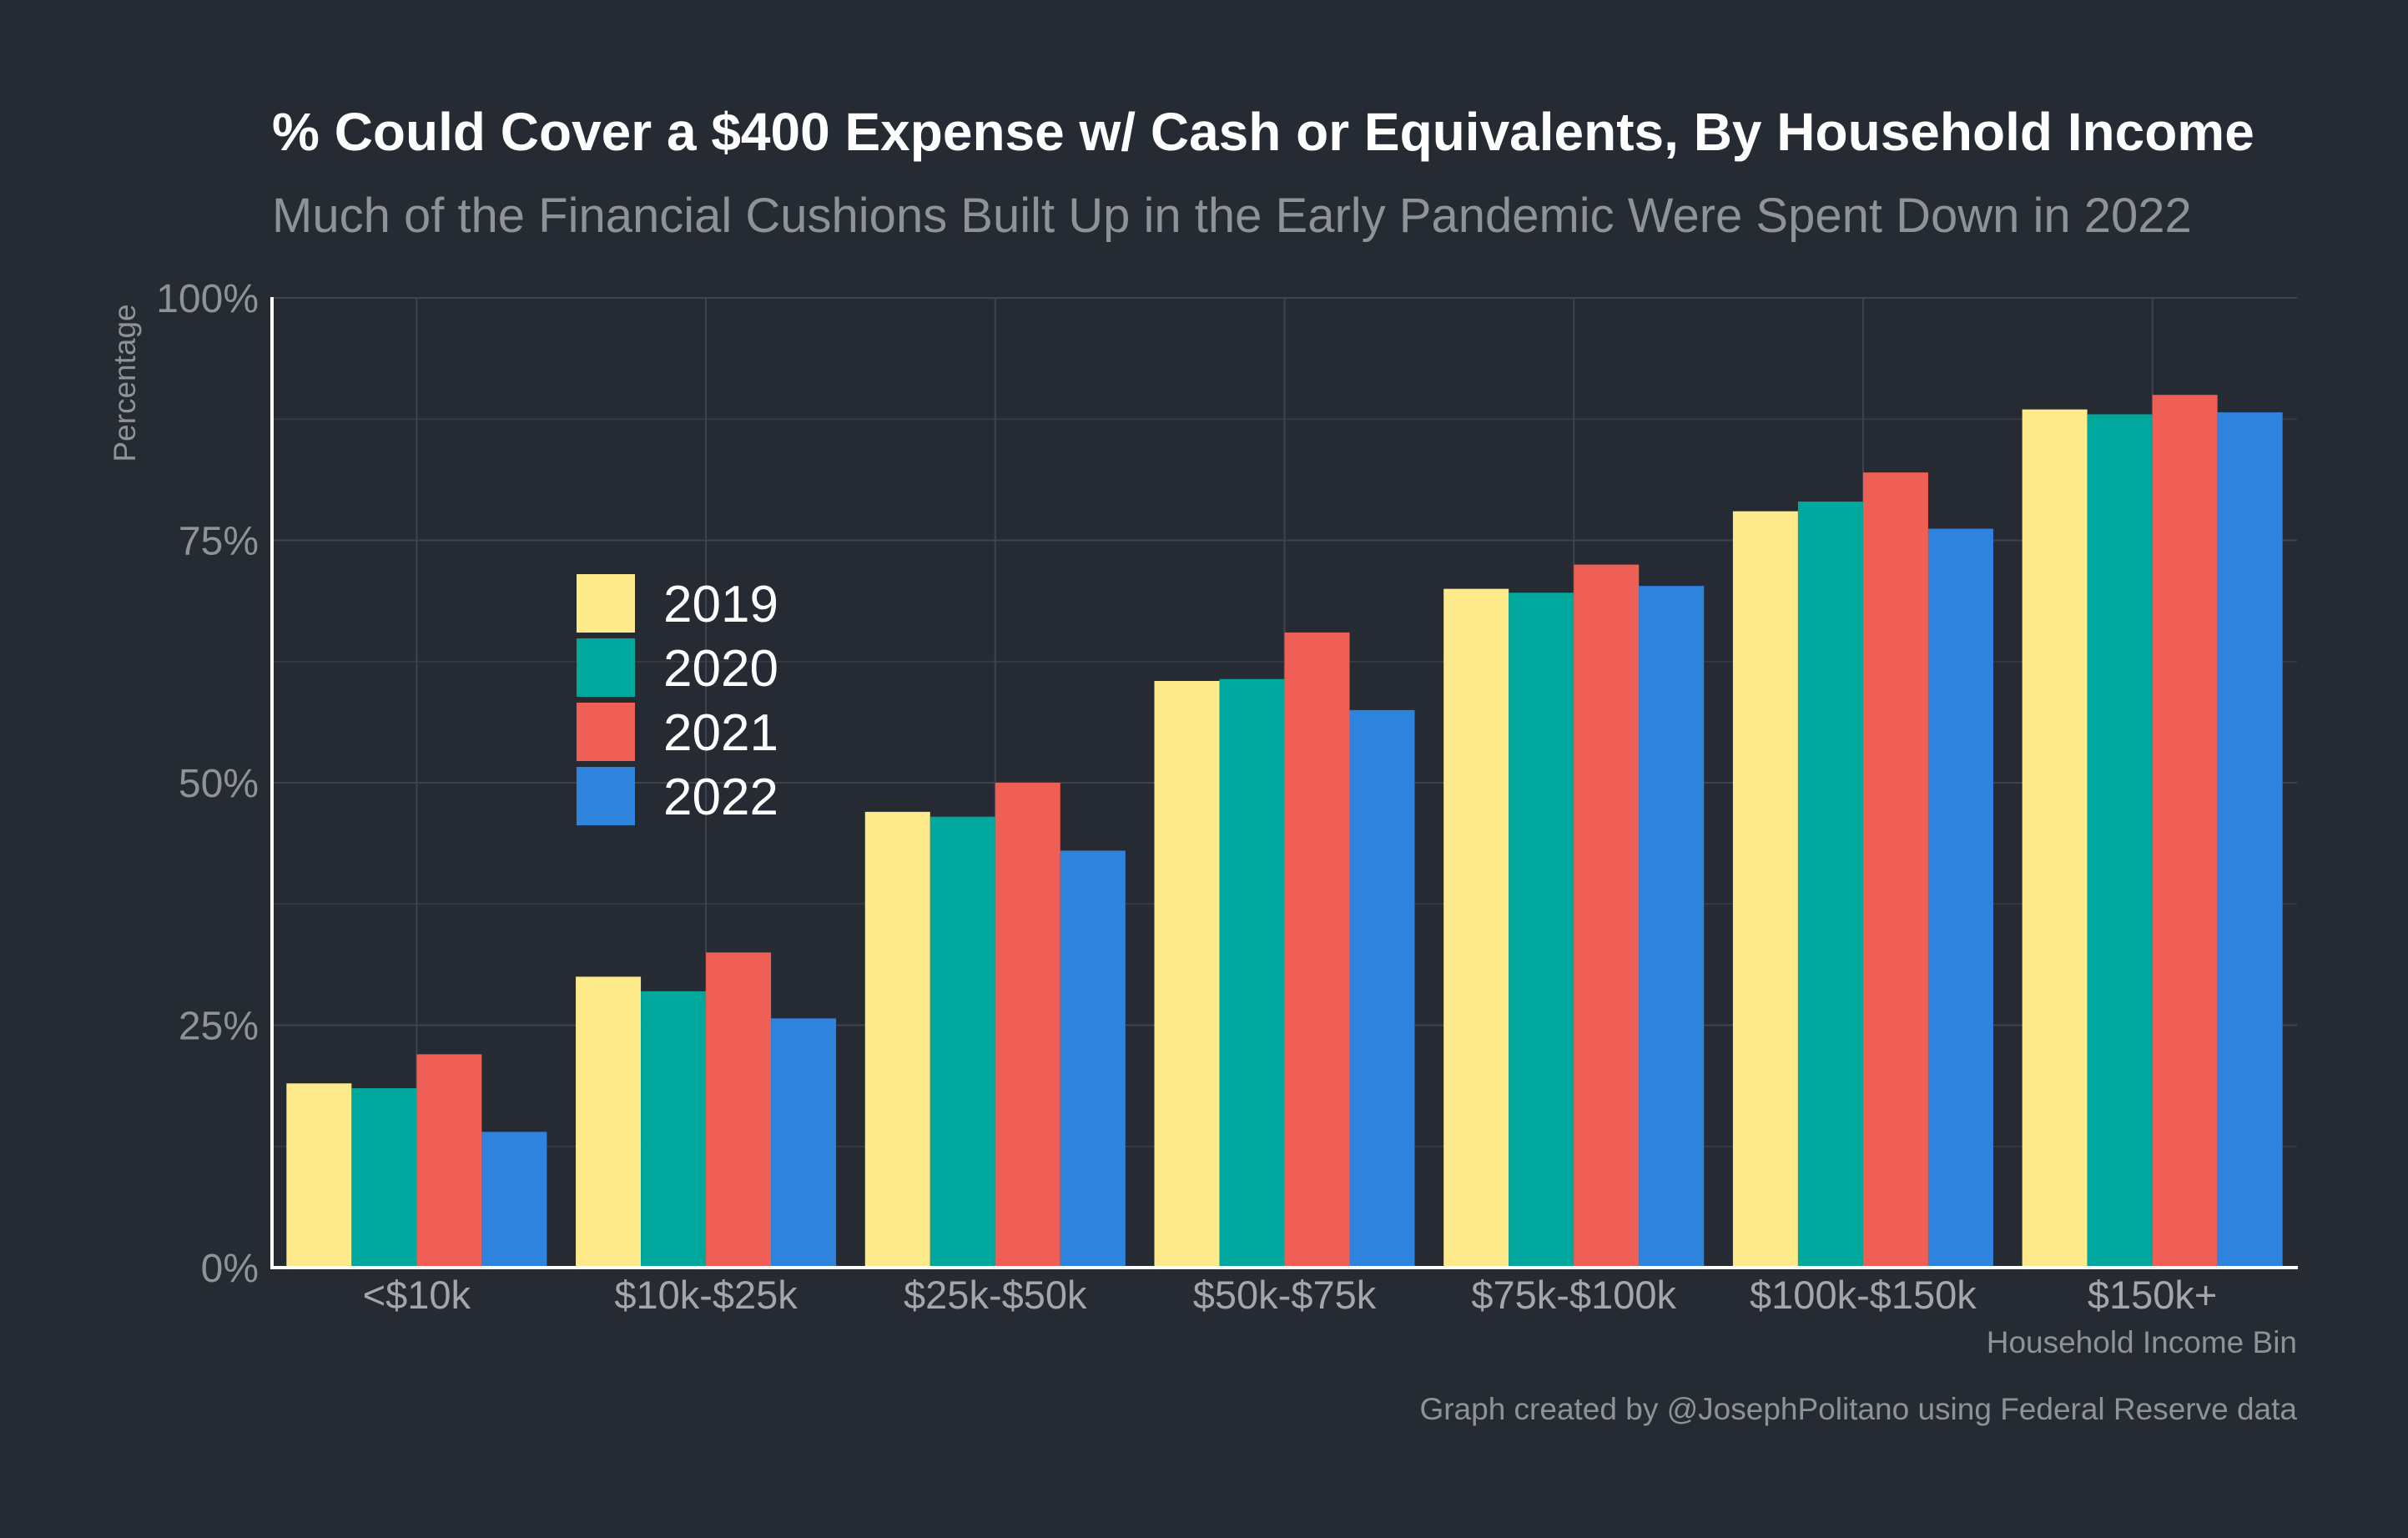 The height and width of the screenshot is (1538, 2408). Describe the element at coordinates (2142, 1342) in the screenshot. I see `x-axis-label: Household Income Bin` at that location.